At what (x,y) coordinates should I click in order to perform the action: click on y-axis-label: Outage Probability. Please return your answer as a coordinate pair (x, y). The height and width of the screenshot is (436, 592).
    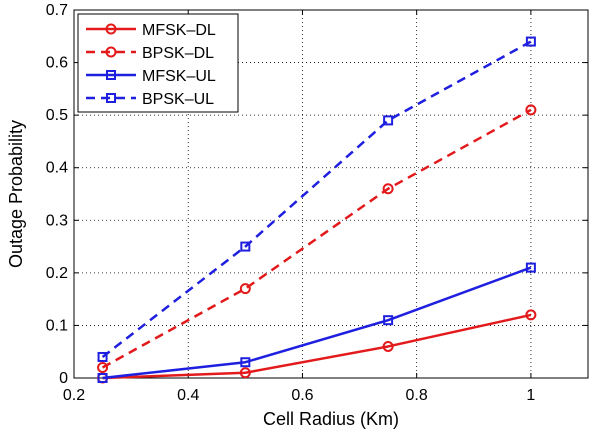
    Looking at the image, I should click on (16, 194).